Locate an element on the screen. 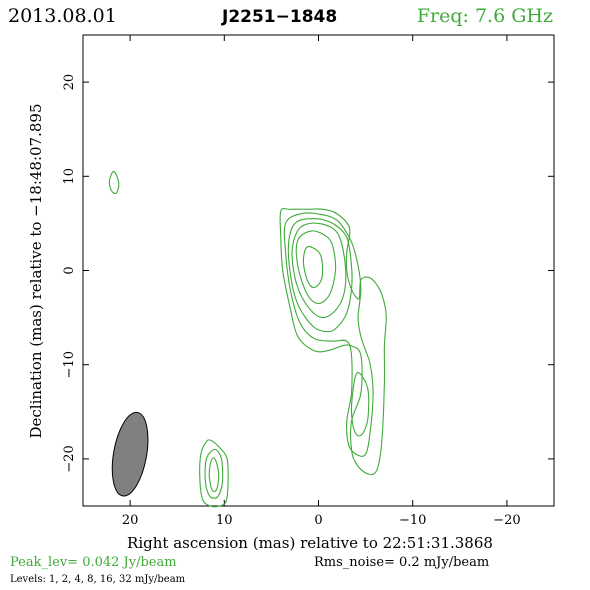 The width and height of the screenshot is (590, 590). x-tick-label: −20 is located at coordinates (506, 520).